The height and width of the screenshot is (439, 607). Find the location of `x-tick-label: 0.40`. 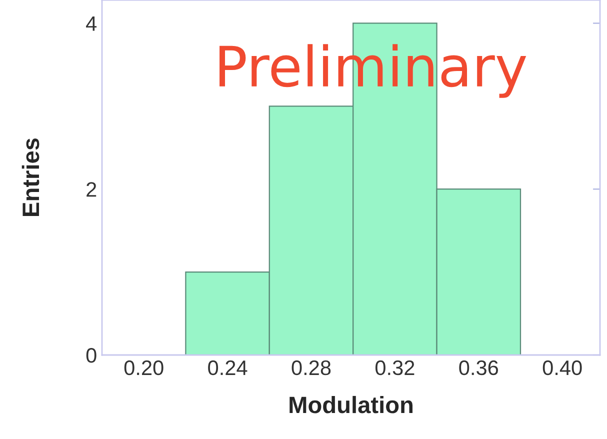

x-tick-label: 0.40 is located at coordinates (562, 368).